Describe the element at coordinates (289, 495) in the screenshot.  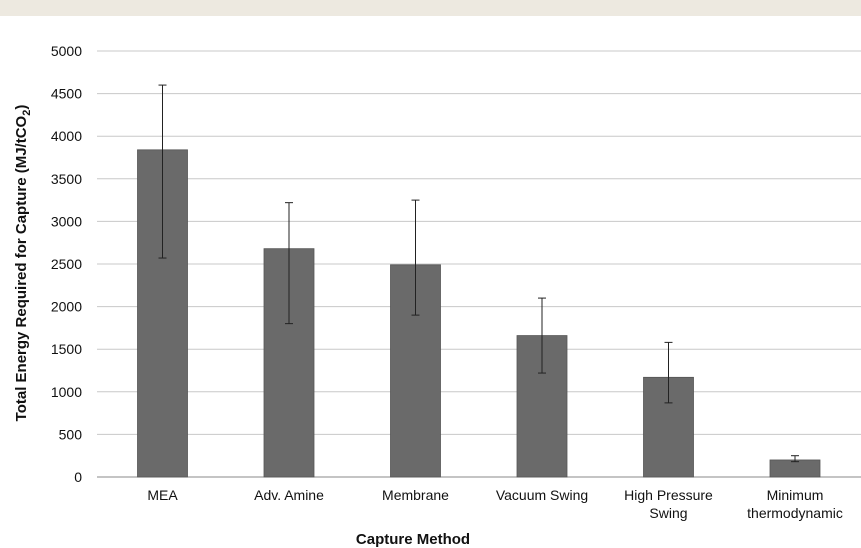
I see `x-category-label: Adv. Amine` at that location.